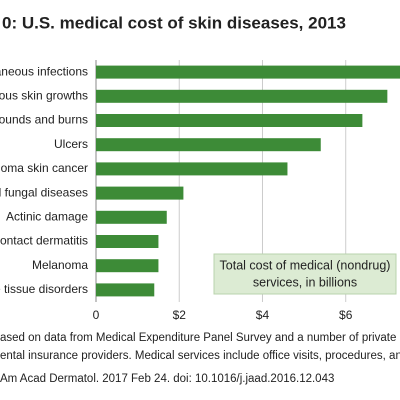 Image resolution: width=400 pixels, height=400 pixels. Describe the element at coordinates (305, 274) in the screenshot. I see `annotation-box` at that location.